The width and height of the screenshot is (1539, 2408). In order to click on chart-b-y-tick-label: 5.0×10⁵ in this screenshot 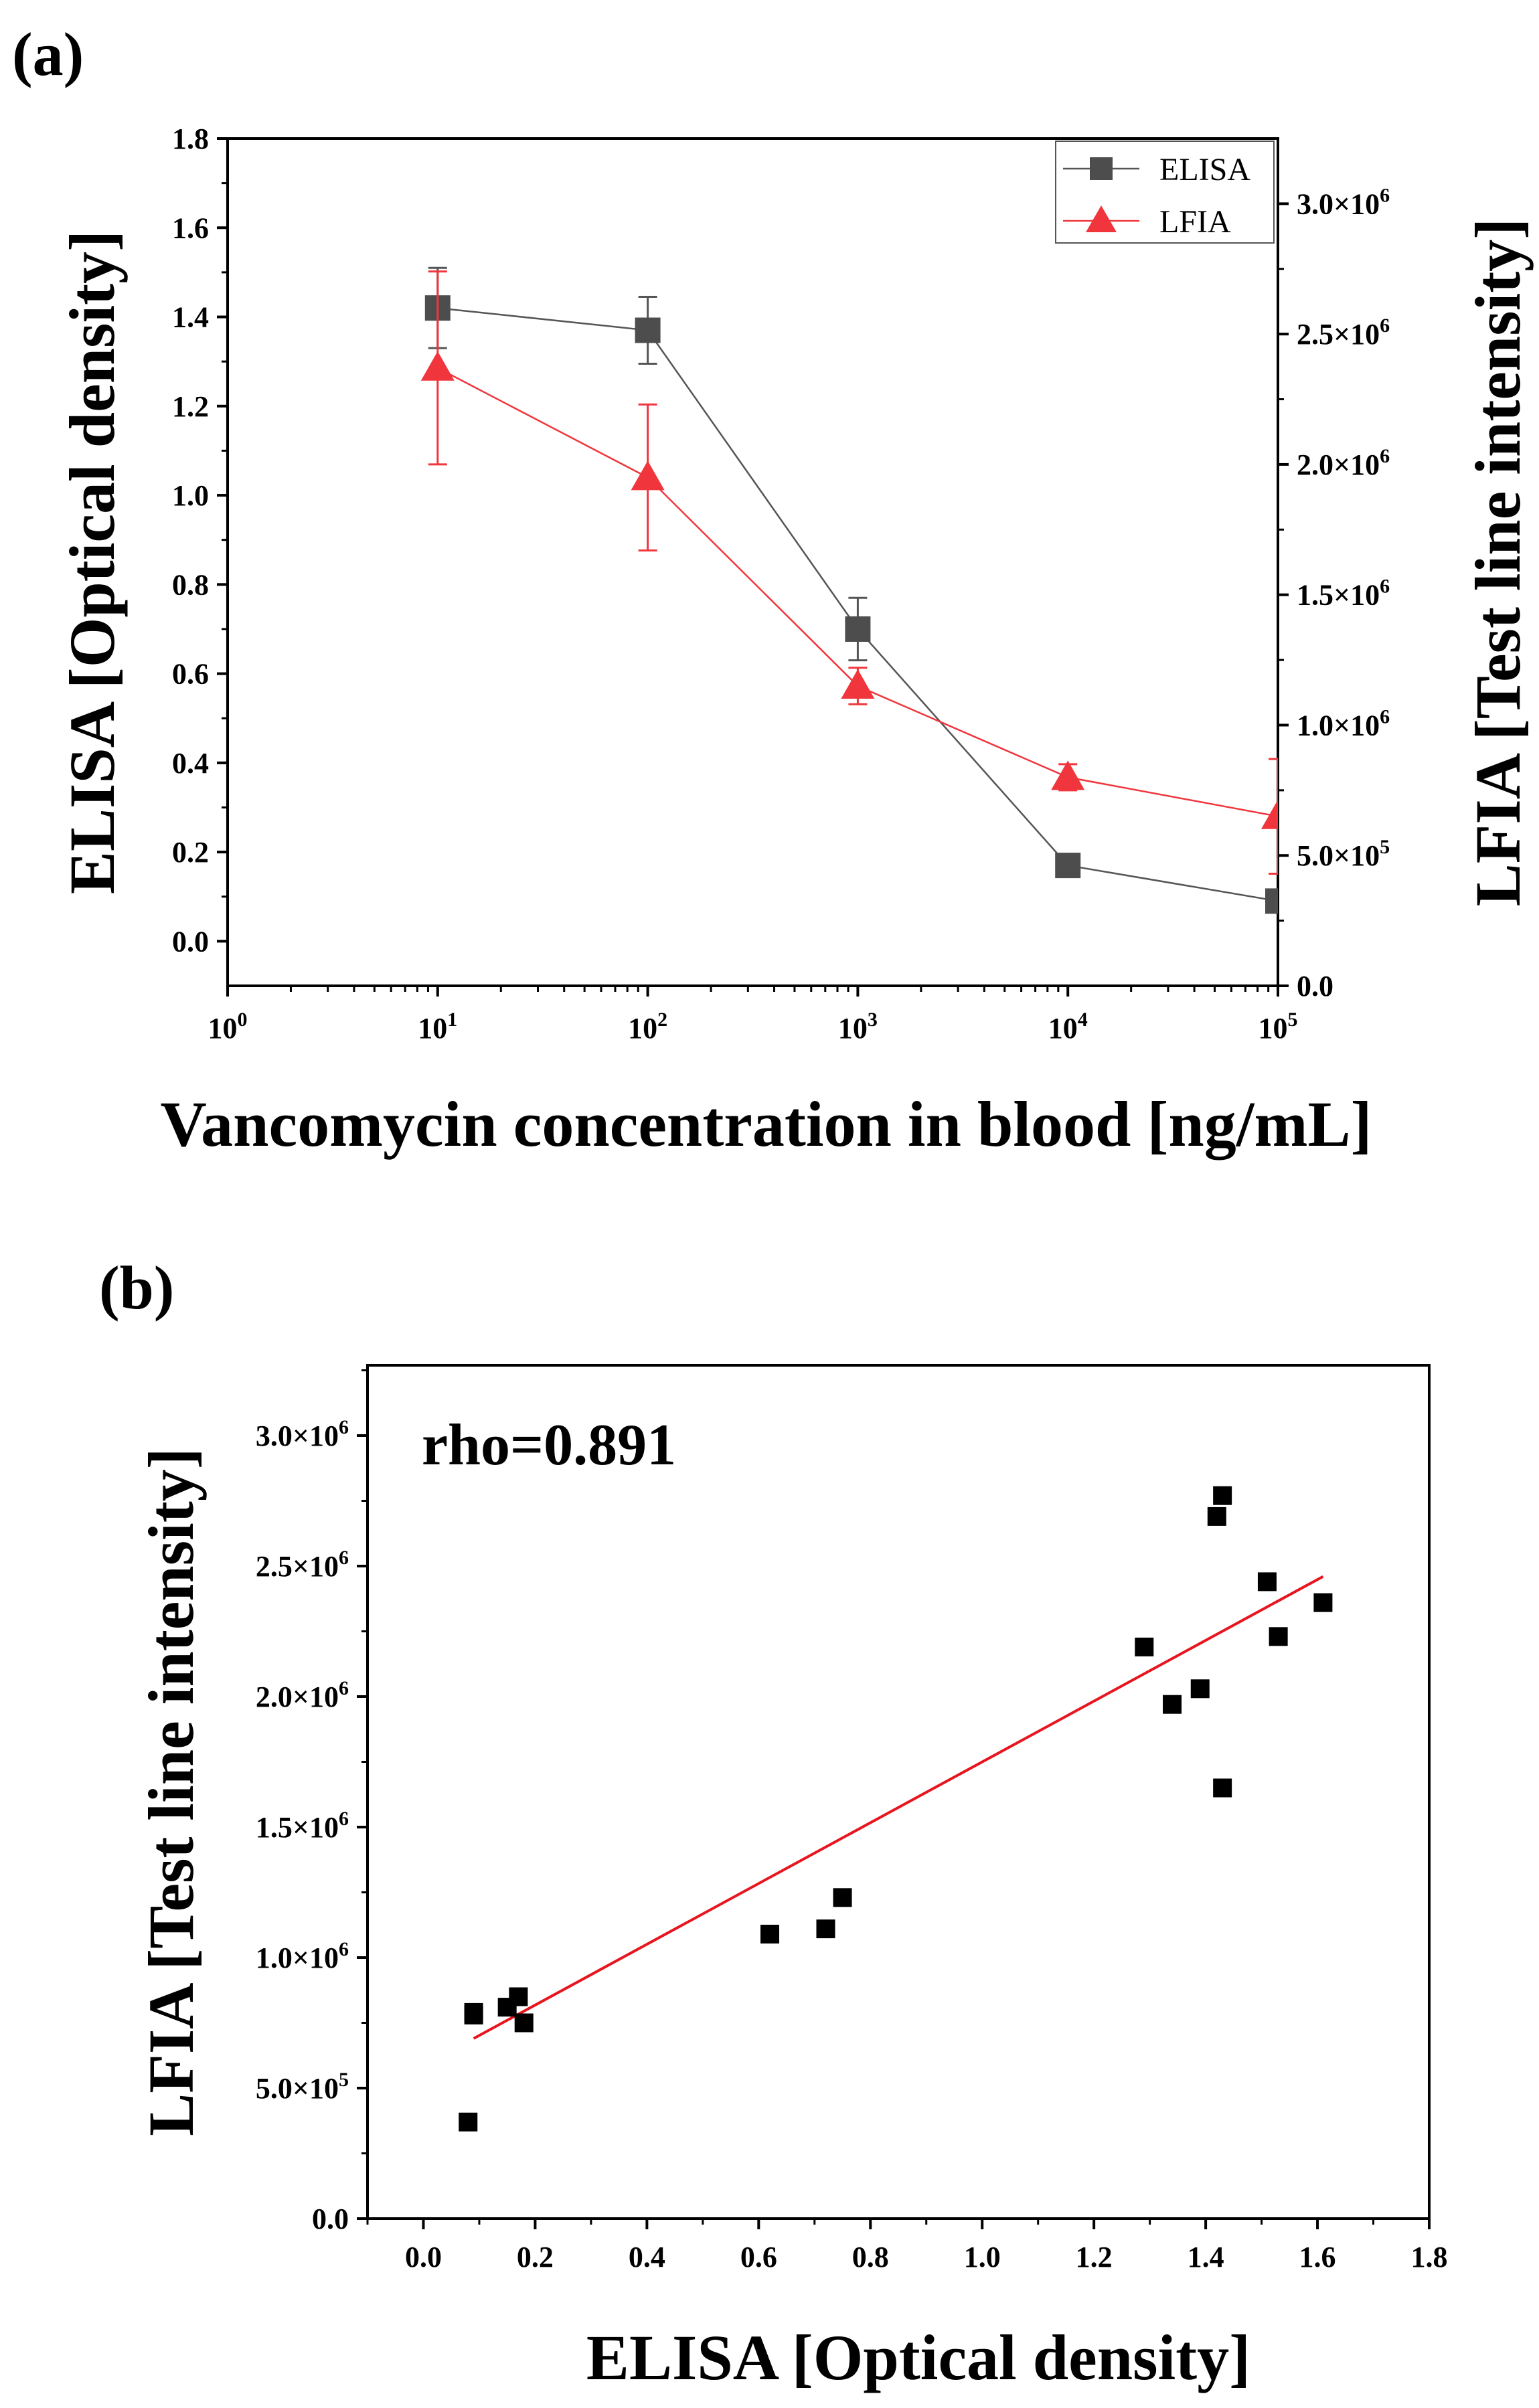, I will do `click(302, 2087)`.